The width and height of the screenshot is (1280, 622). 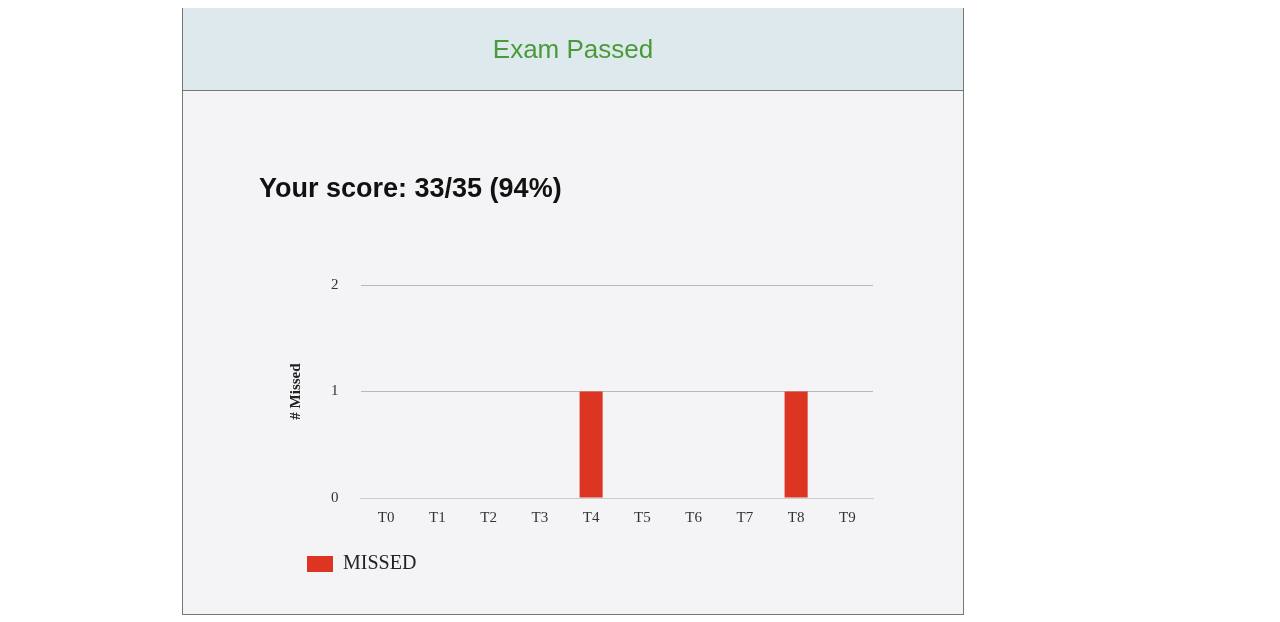 I want to click on x-tick-label: T3, so click(x=540, y=516).